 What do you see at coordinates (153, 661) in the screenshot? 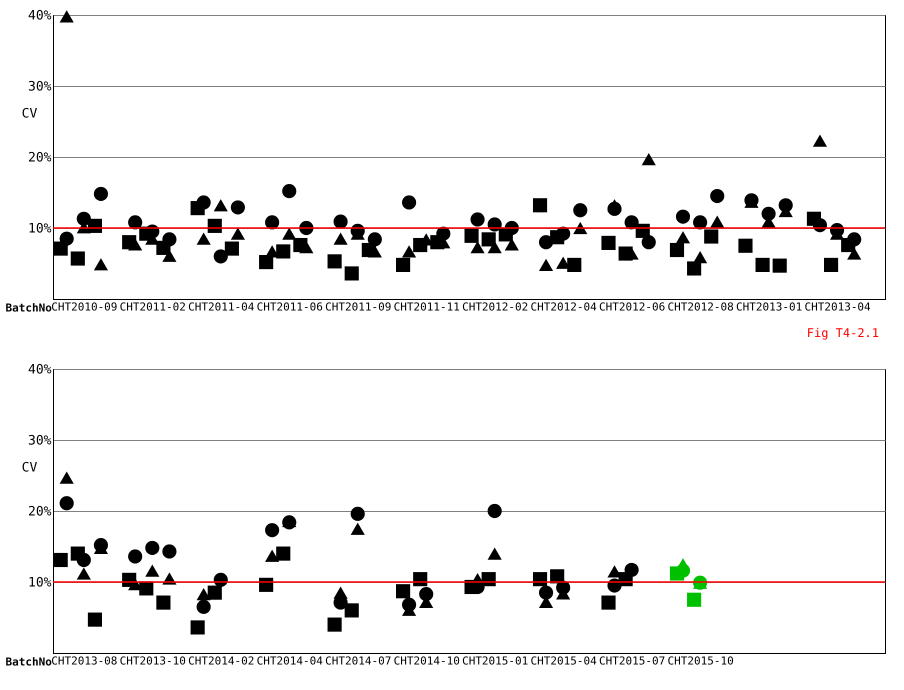
I see `x-tick-label: CHT2013-10` at bounding box center [153, 661].